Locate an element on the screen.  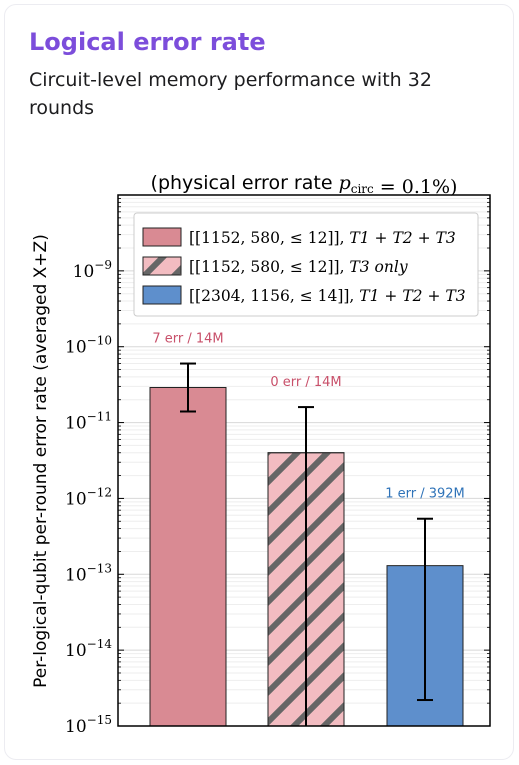
legend-box is located at coordinates (306, 264).